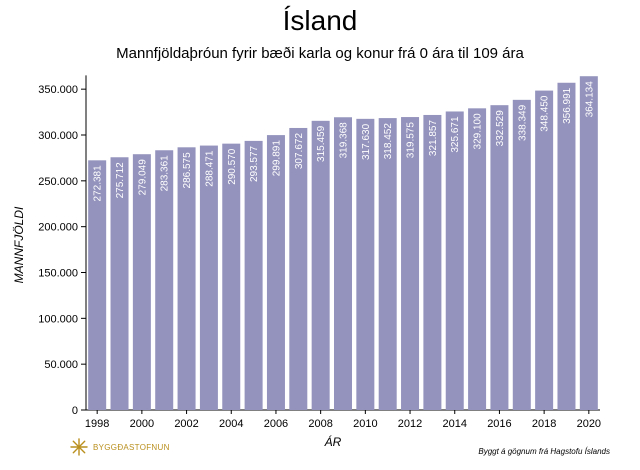 This screenshot has width=640, height=470. Describe the element at coordinates (365, 424) in the screenshot. I see `x-tick-label: 2010` at that location.